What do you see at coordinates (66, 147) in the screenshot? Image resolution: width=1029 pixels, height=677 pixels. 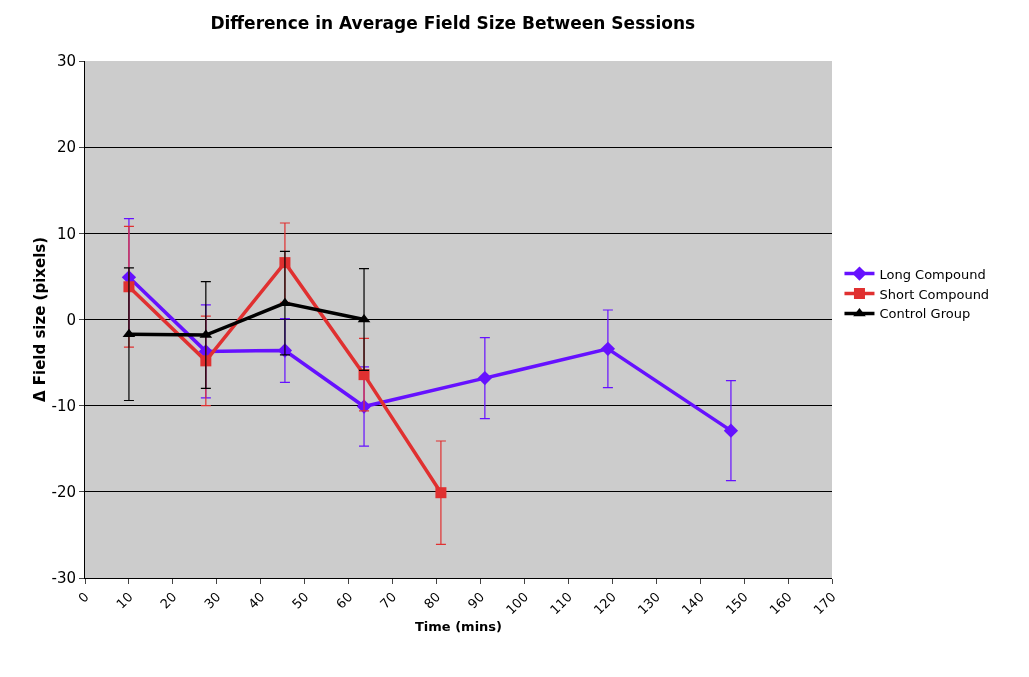 I see `y-tick-label: 20` at bounding box center [66, 147].